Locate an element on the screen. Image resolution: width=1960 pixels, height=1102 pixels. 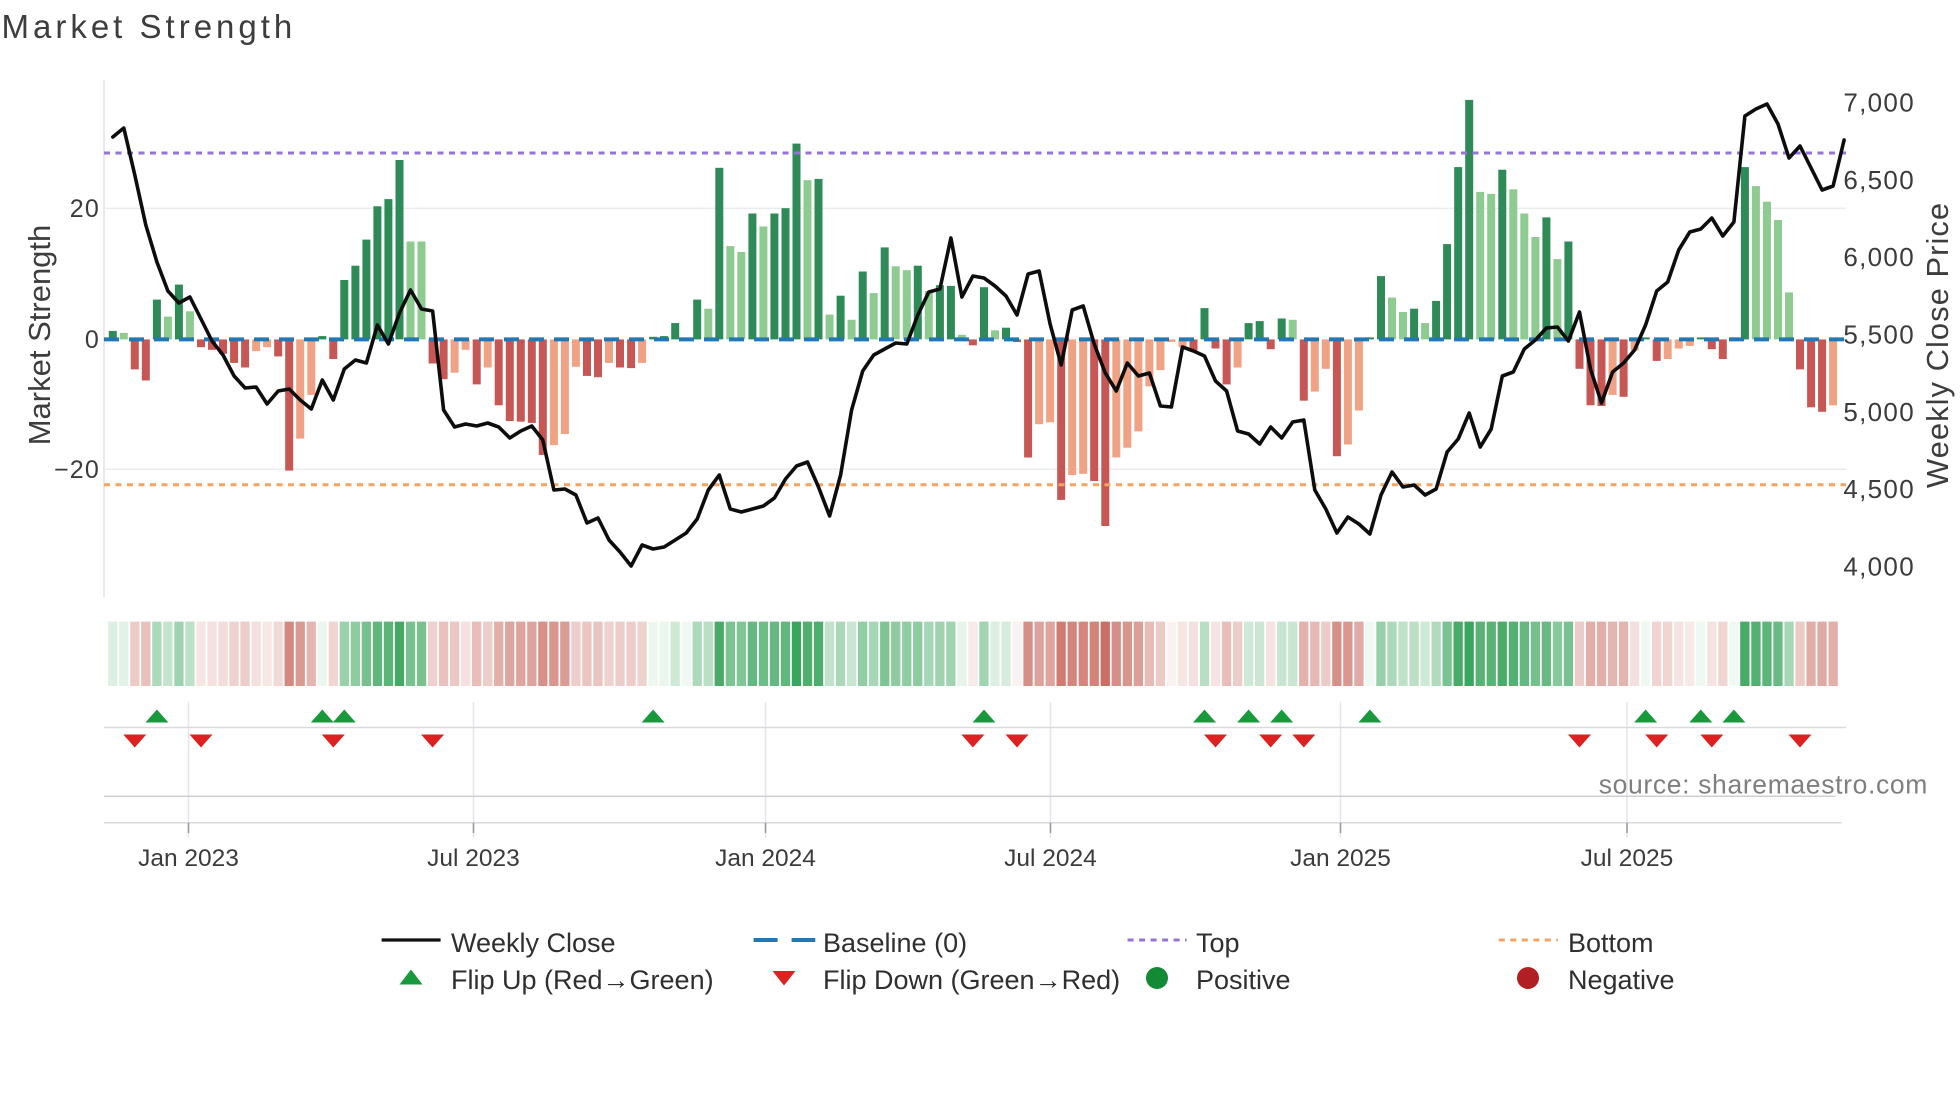
svg-text: 20 is located at coordinates (85, 209).